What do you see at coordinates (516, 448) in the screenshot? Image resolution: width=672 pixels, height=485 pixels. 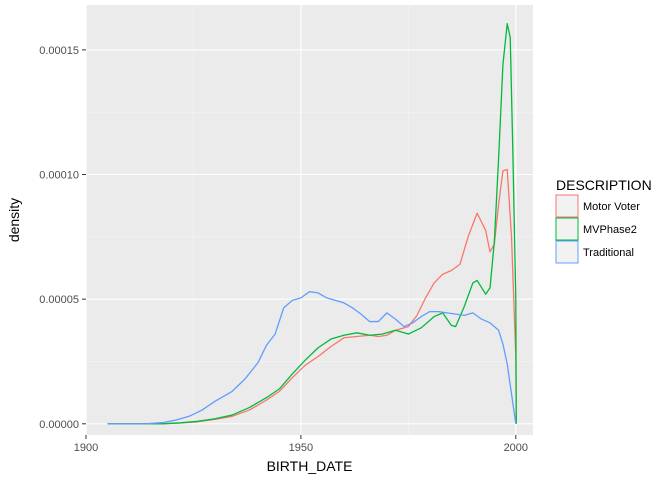 I see `x-tick-label: 2000` at bounding box center [516, 448].